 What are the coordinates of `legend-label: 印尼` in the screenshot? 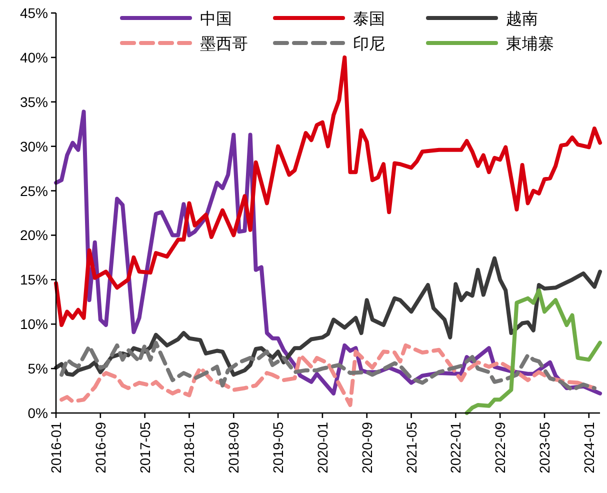 It's located at (369, 44).